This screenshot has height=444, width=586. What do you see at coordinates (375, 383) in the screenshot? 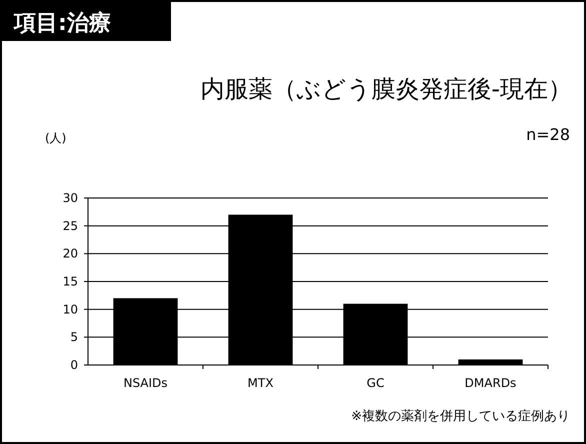
I see `x-tick-label: GC` at bounding box center [375, 383].